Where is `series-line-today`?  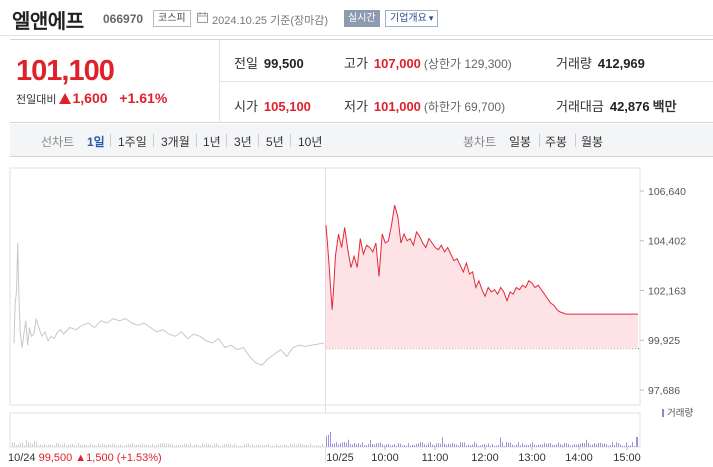
series-line-today is located at coordinates (481, 260).